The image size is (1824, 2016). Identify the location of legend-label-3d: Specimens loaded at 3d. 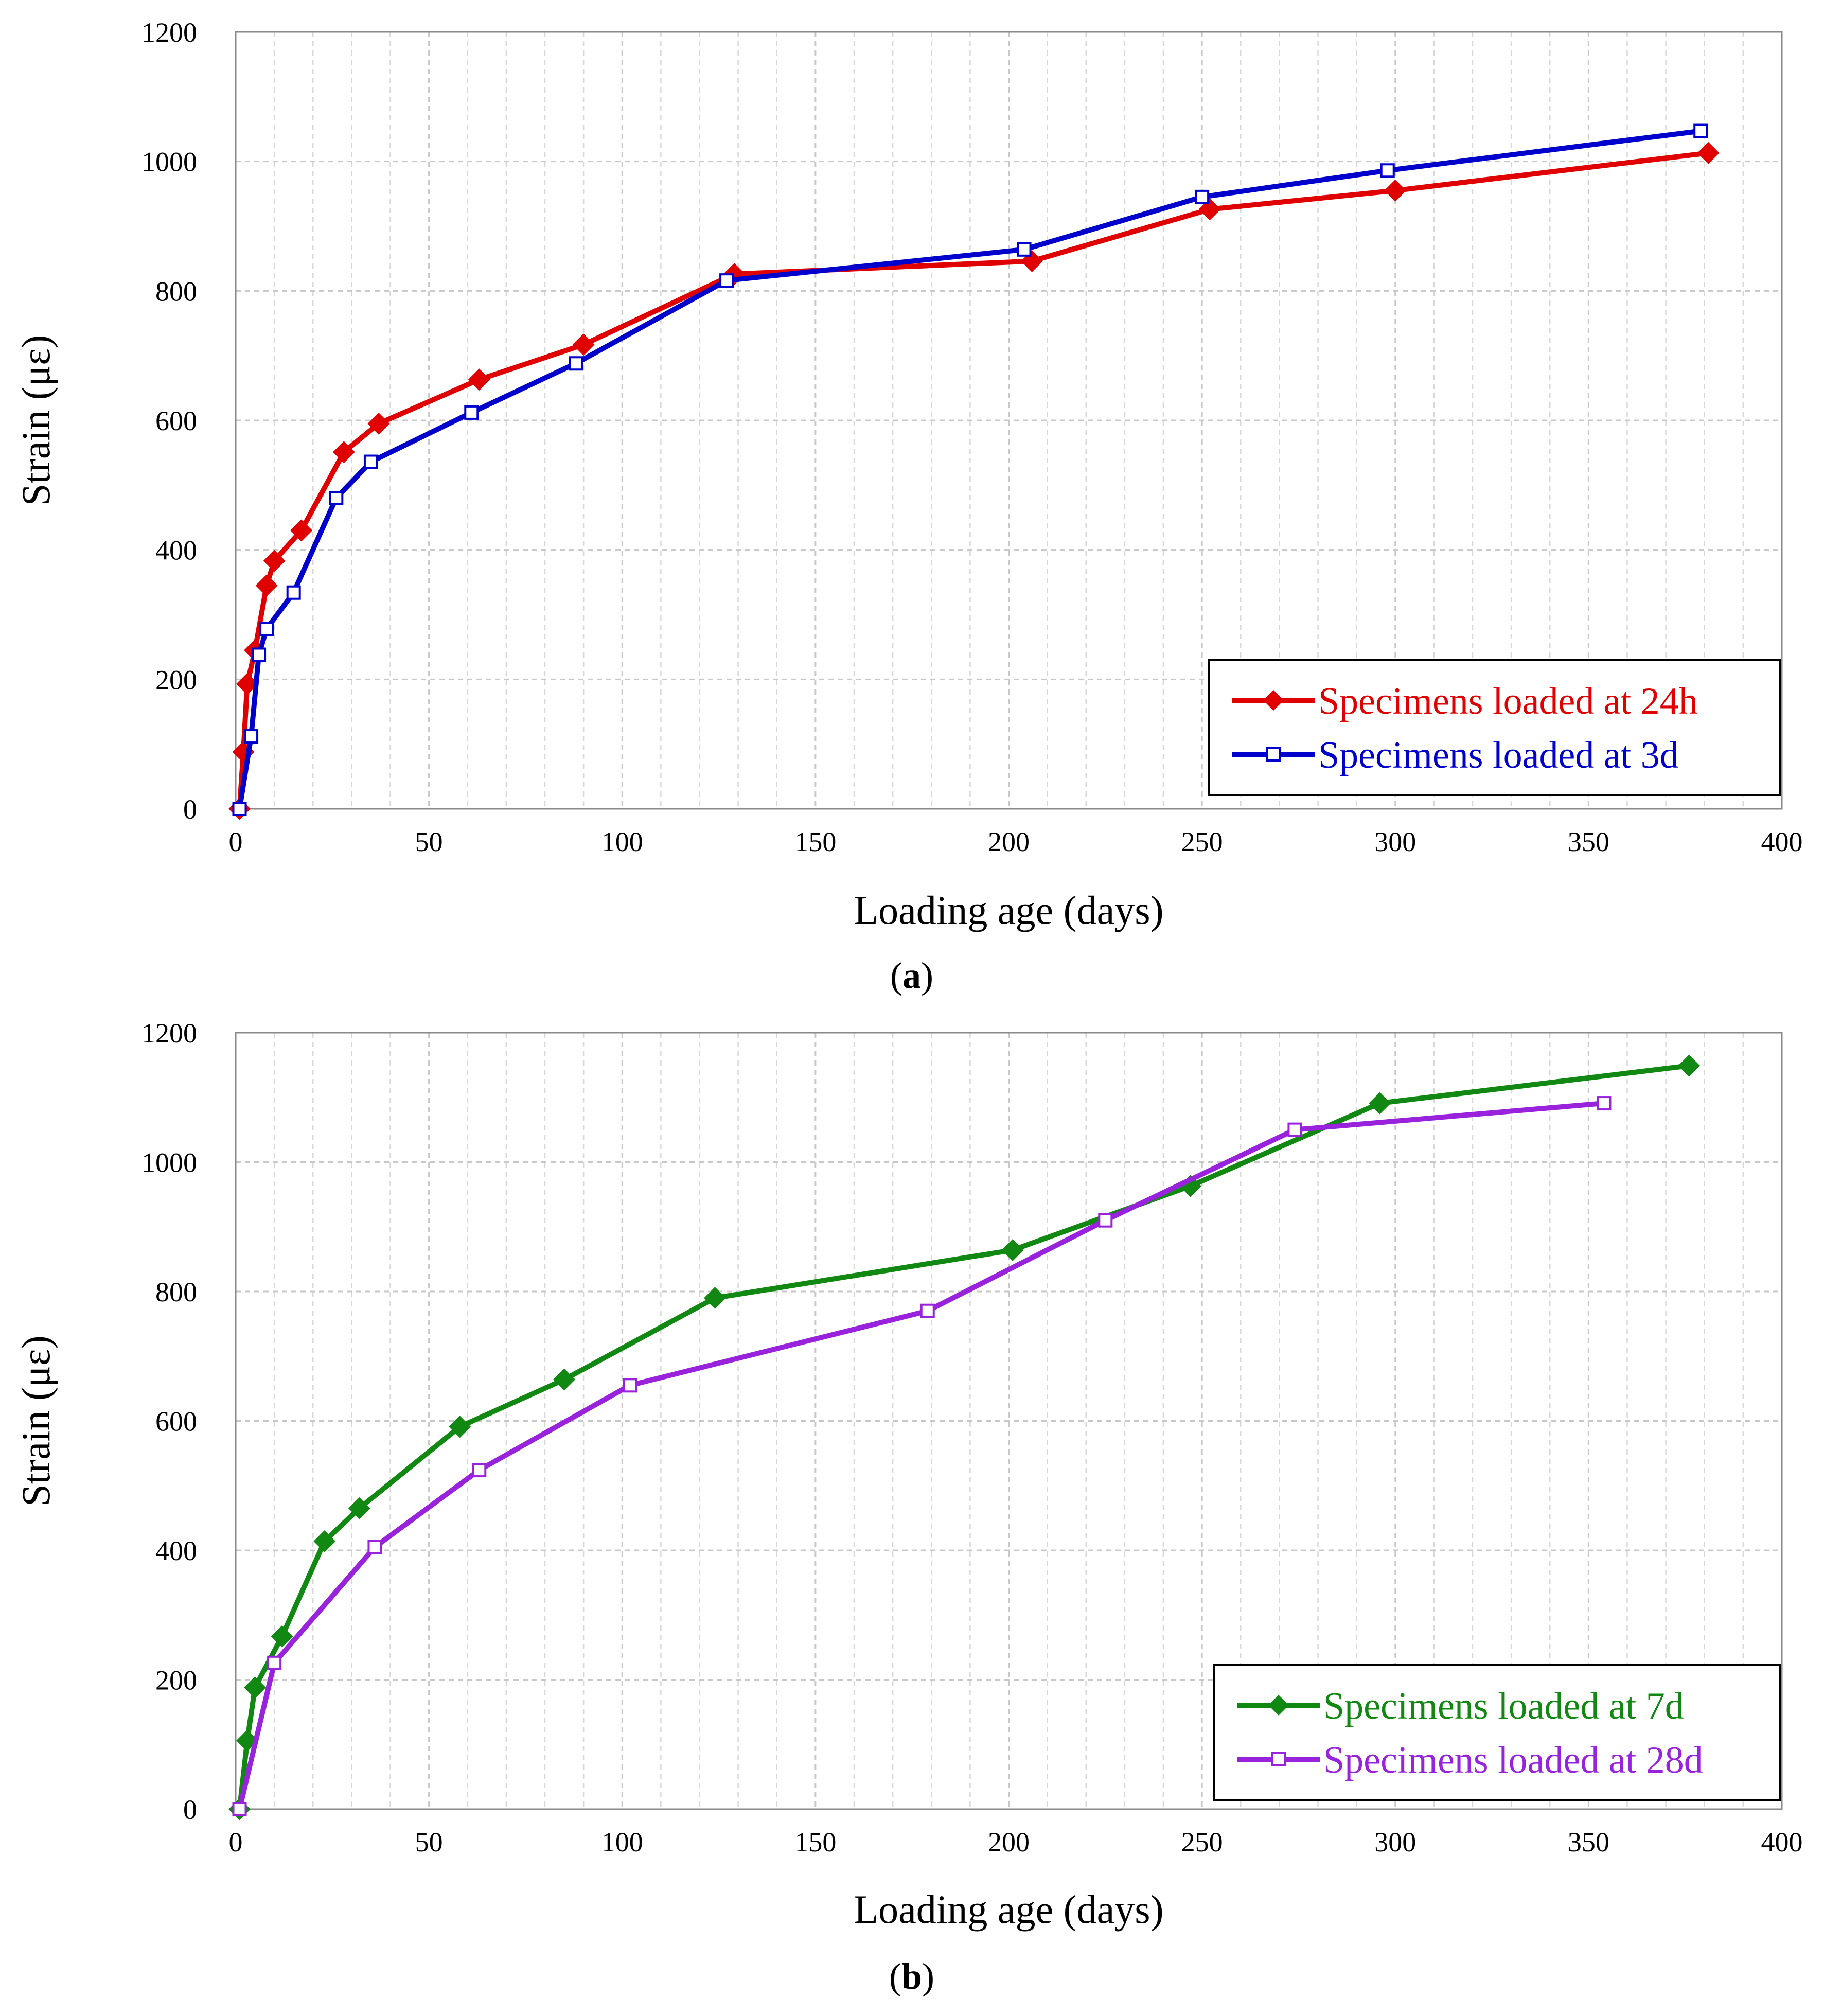
(1499, 755).